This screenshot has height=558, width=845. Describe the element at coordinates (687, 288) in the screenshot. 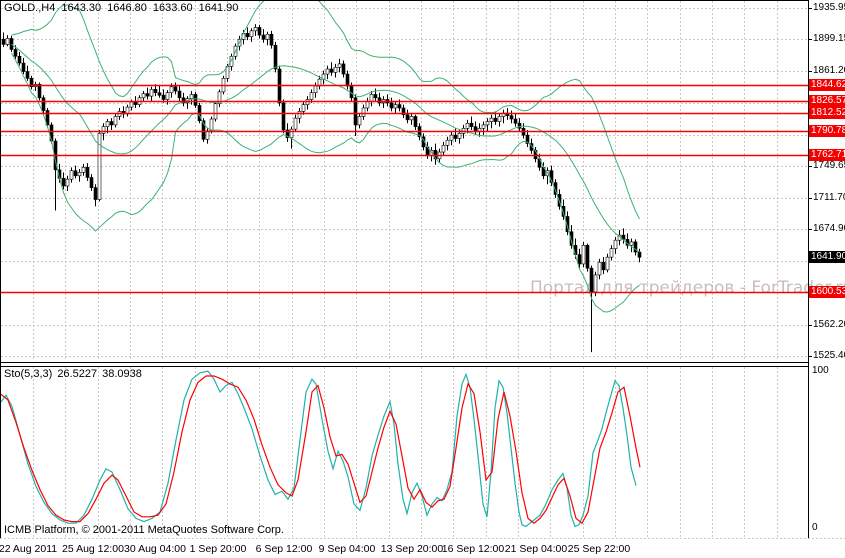

I see `watermark-text: Портал для трейдеров - ForTrader.ru` at that location.